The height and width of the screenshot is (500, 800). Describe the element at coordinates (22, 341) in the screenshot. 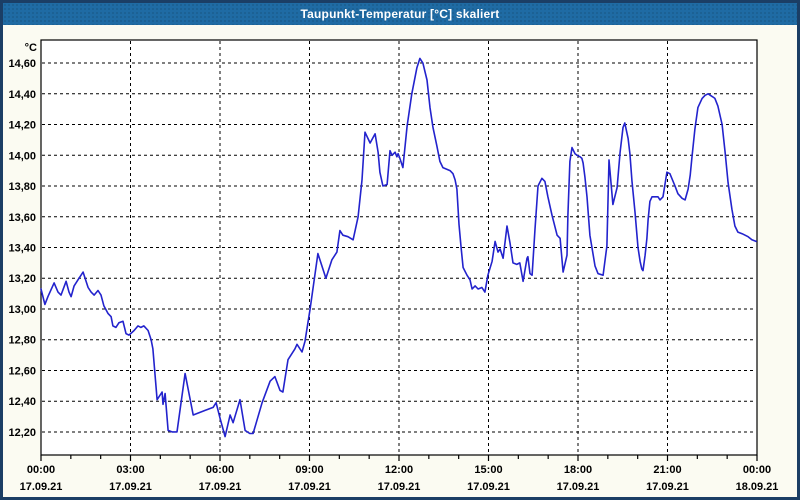

I see `y-tick-label: 12,80` at that location.